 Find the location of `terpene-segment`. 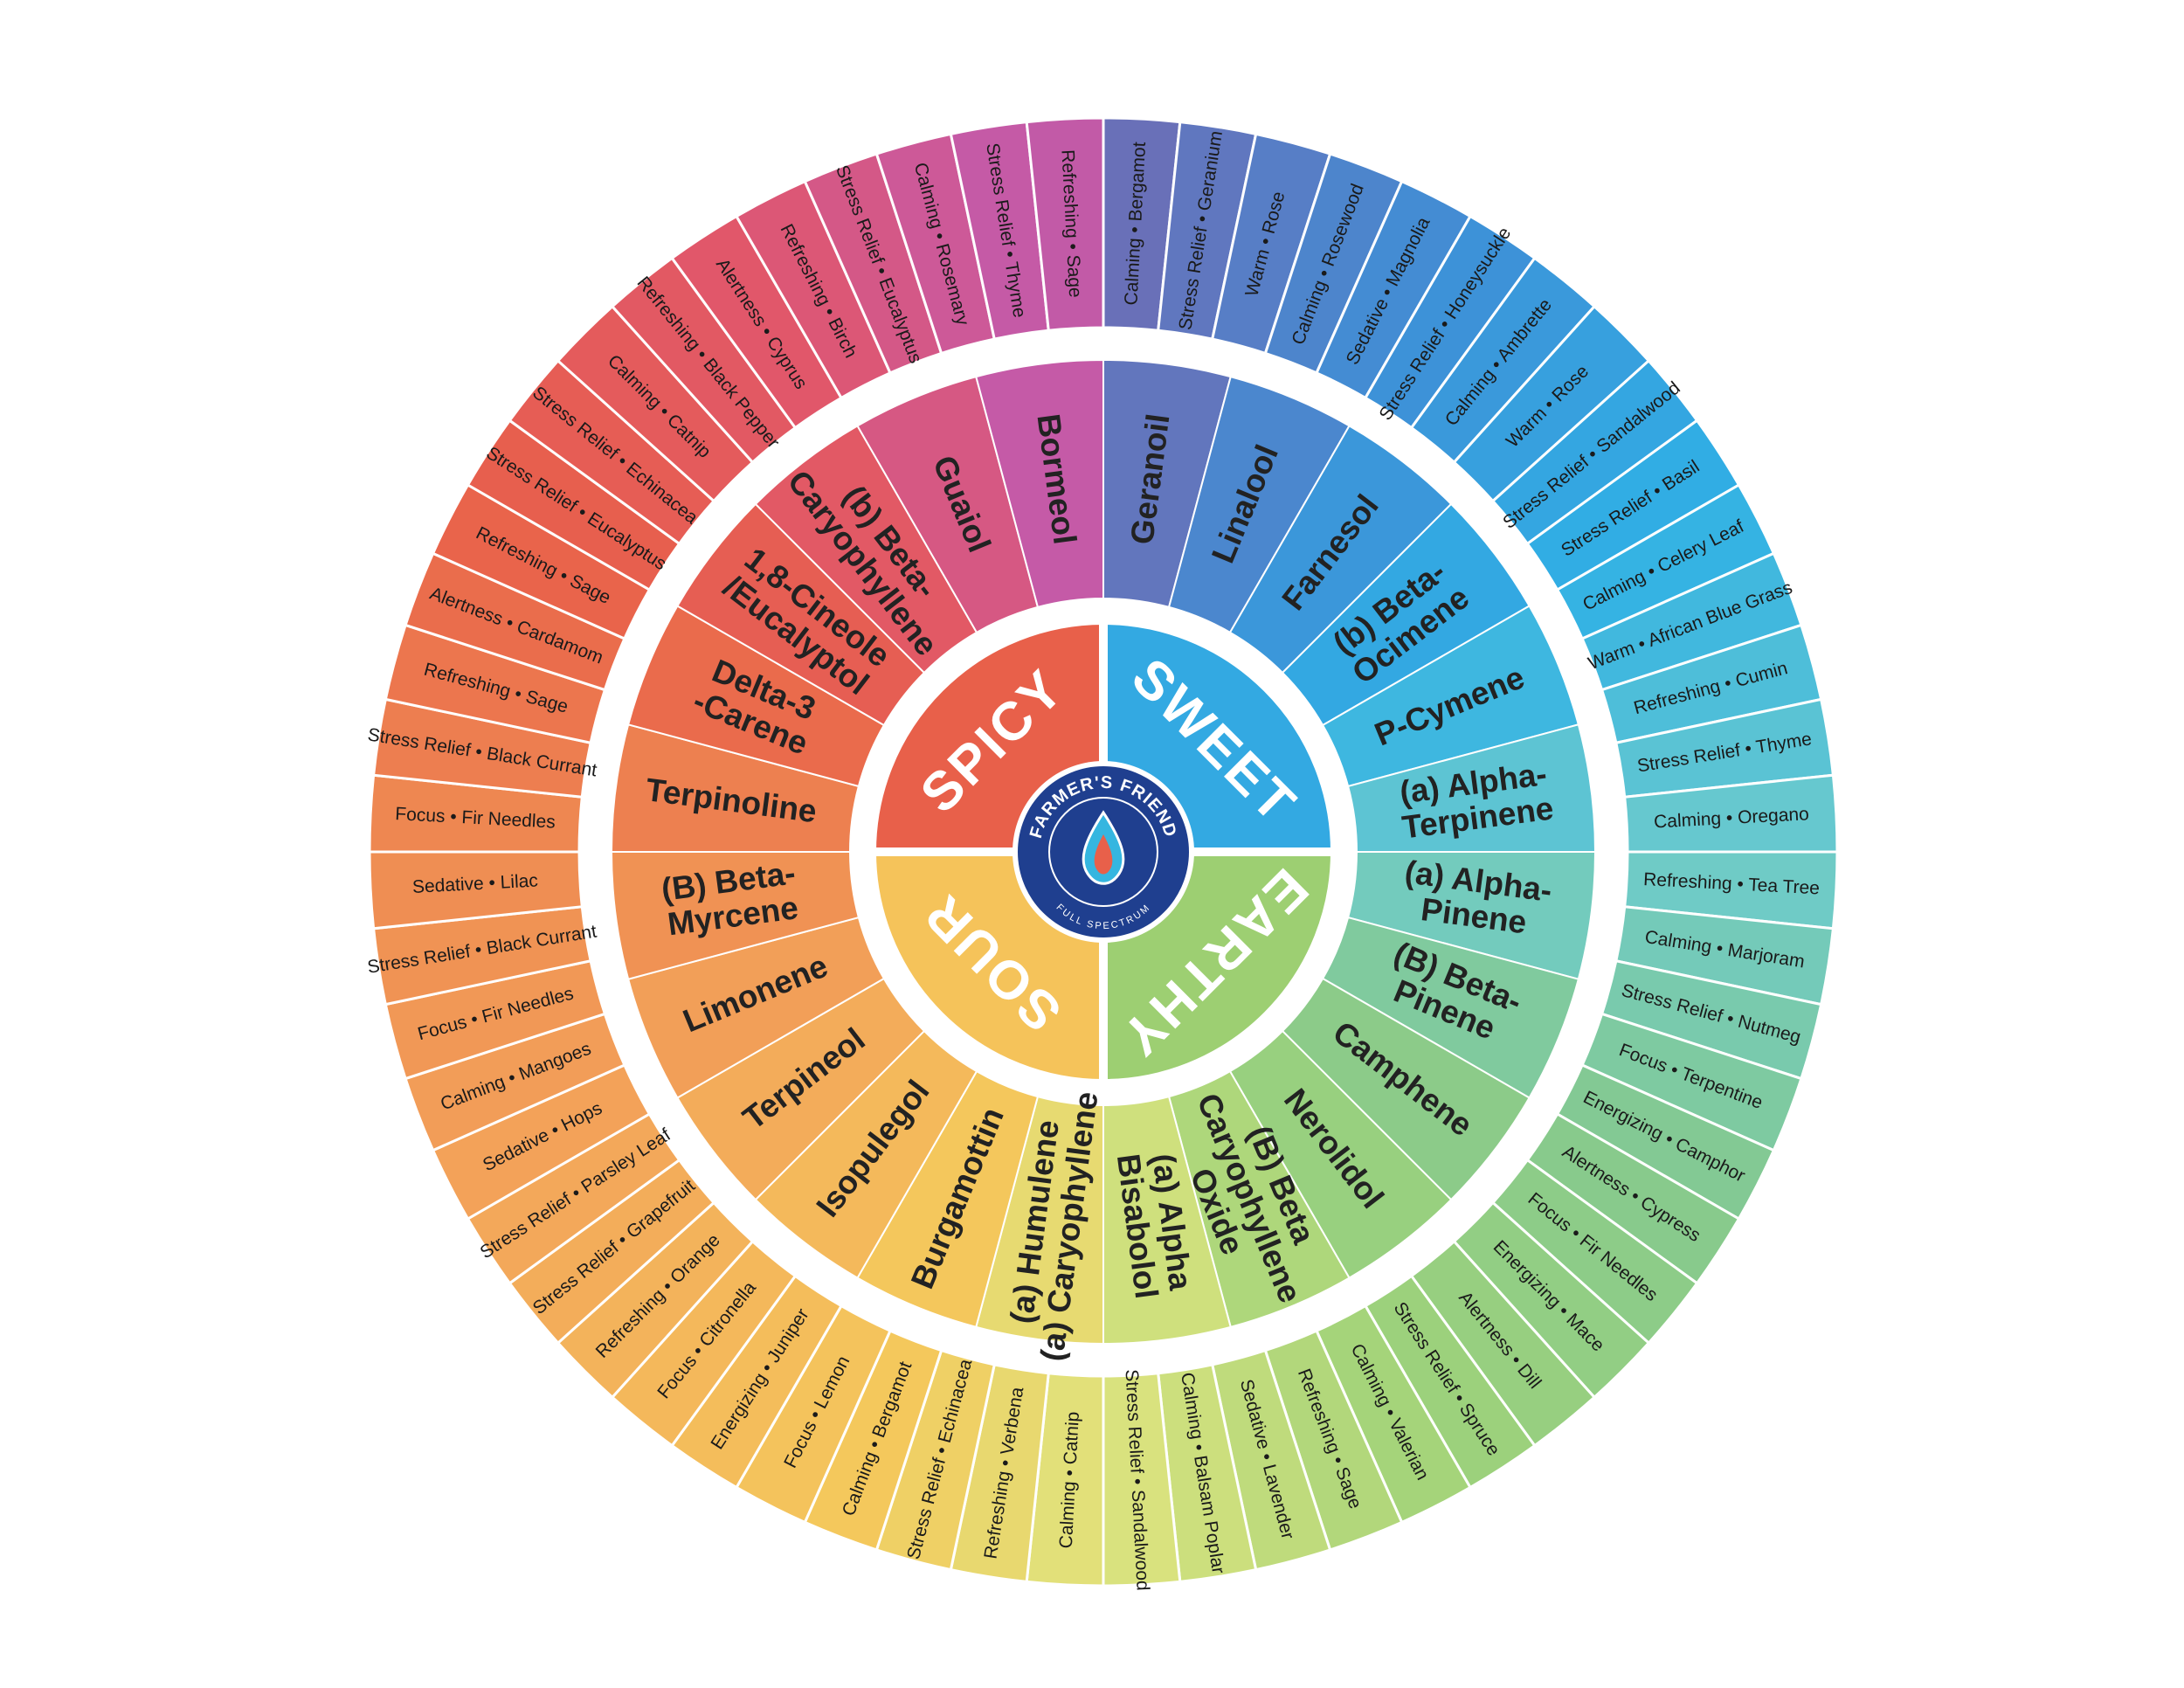

terpene-segment is located at coordinates (1039, 483).